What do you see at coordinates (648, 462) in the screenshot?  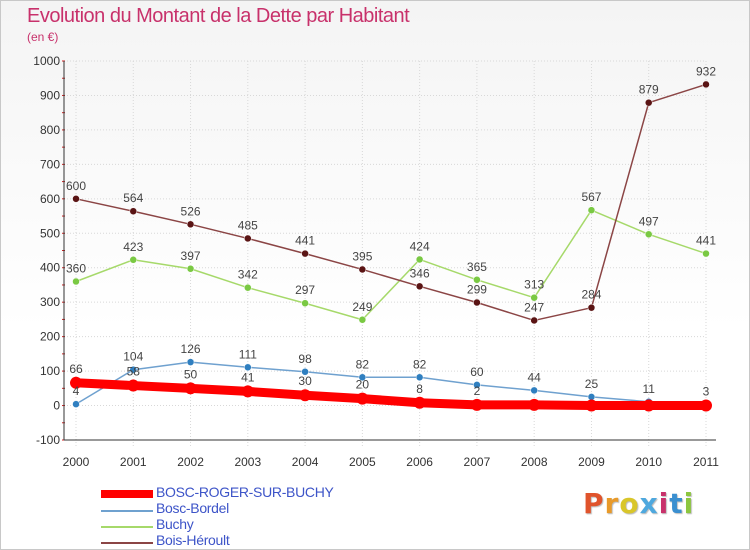 I see `x-tick-label: 2010` at bounding box center [648, 462].